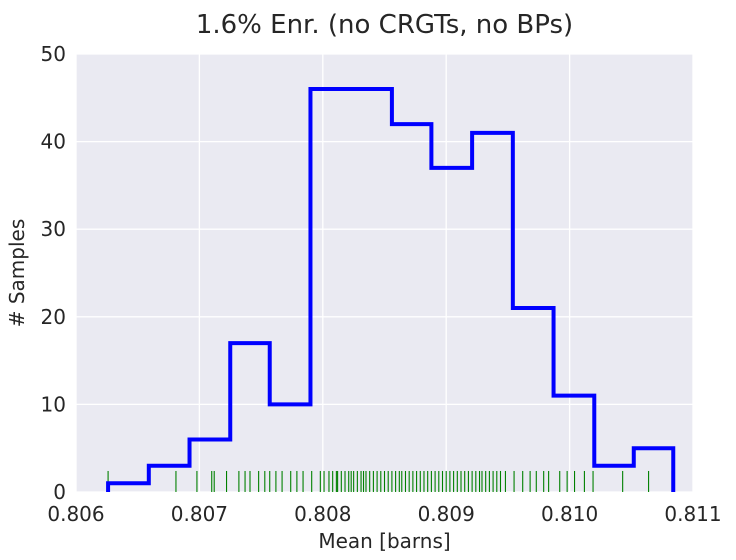 The width and height of the screenshot is (736, 560). What do you see at coordinates (692, 514) in the screenshot?
I see `x-tick-label: 0.811` at bounding box center [692, 514].